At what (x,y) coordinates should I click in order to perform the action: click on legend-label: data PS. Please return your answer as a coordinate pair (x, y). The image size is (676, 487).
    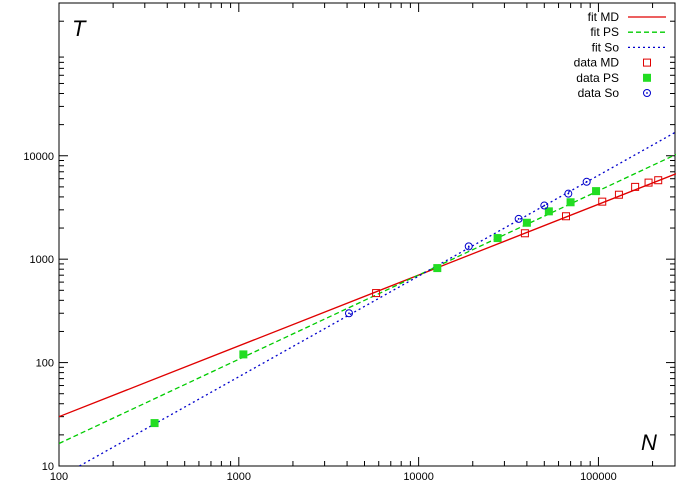
    Looking at the image, I should click on (597, 78).